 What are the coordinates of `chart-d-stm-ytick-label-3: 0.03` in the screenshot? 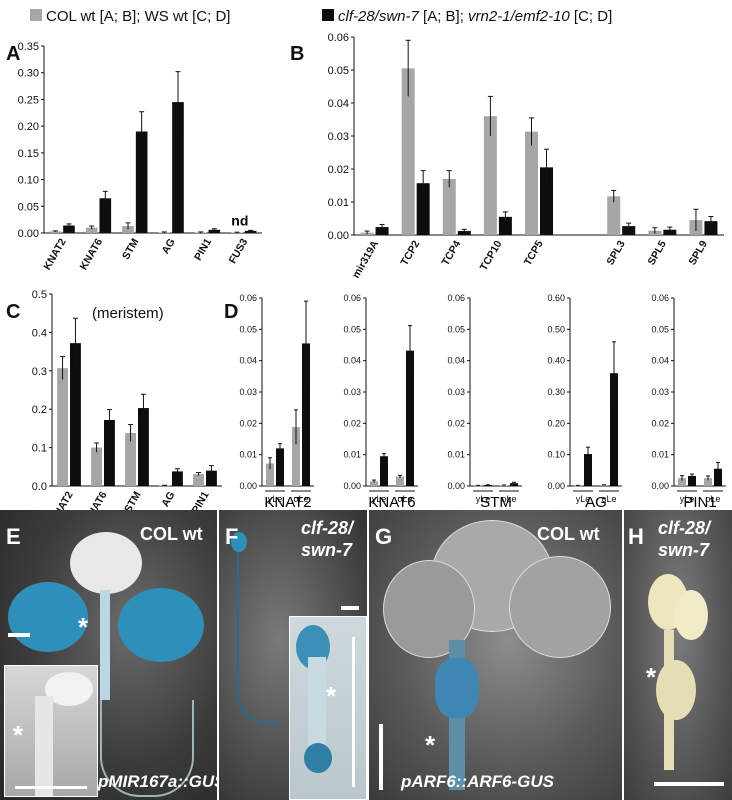 It's located at (456, 392).